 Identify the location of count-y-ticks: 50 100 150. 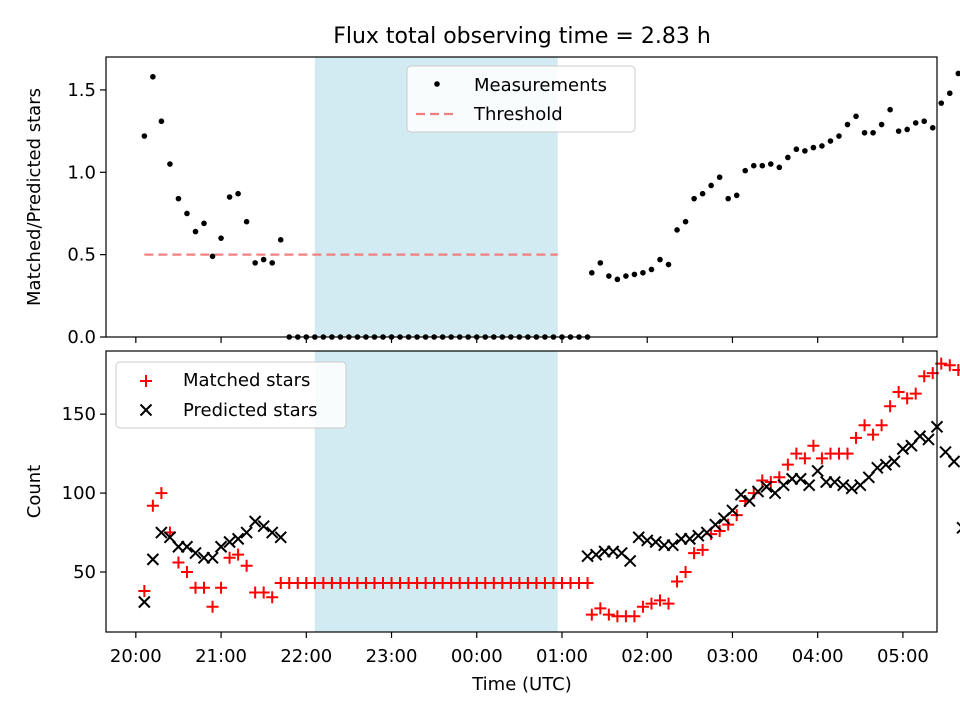
(84, 493).